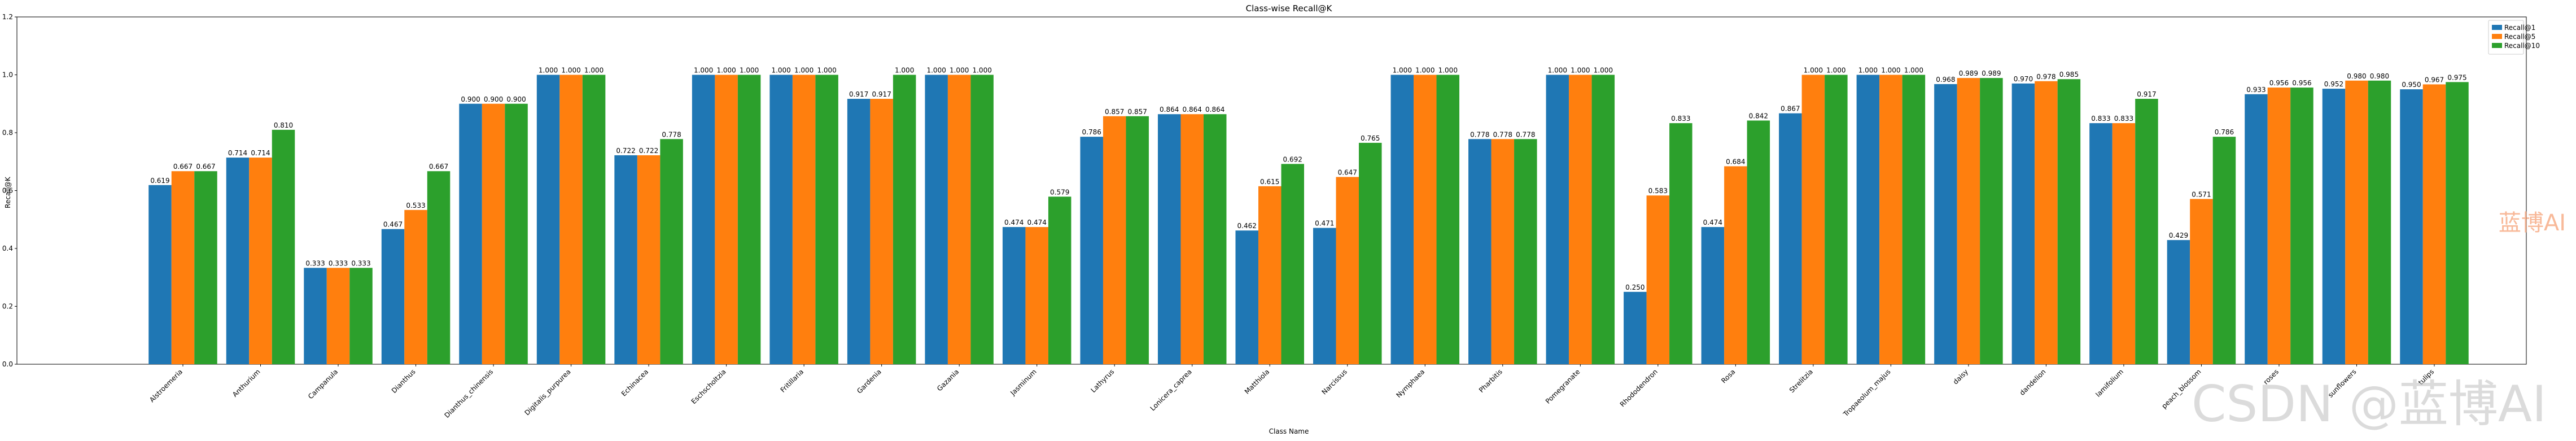 The image size is (2576, 441). I want to click on data-label: 0.956, so click(2279, 83).